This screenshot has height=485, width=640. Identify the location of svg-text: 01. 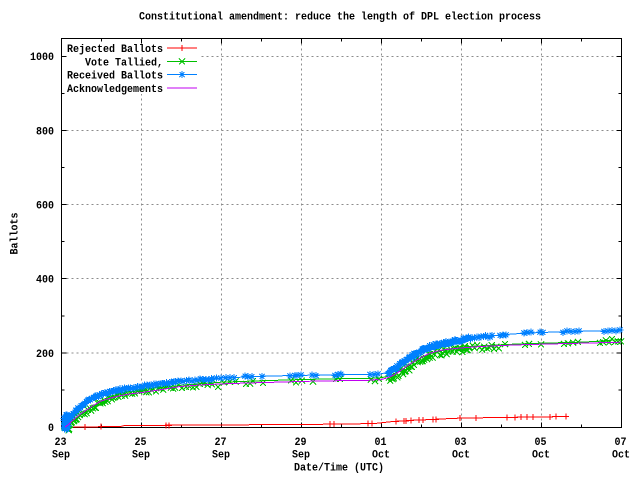
(381, 443).